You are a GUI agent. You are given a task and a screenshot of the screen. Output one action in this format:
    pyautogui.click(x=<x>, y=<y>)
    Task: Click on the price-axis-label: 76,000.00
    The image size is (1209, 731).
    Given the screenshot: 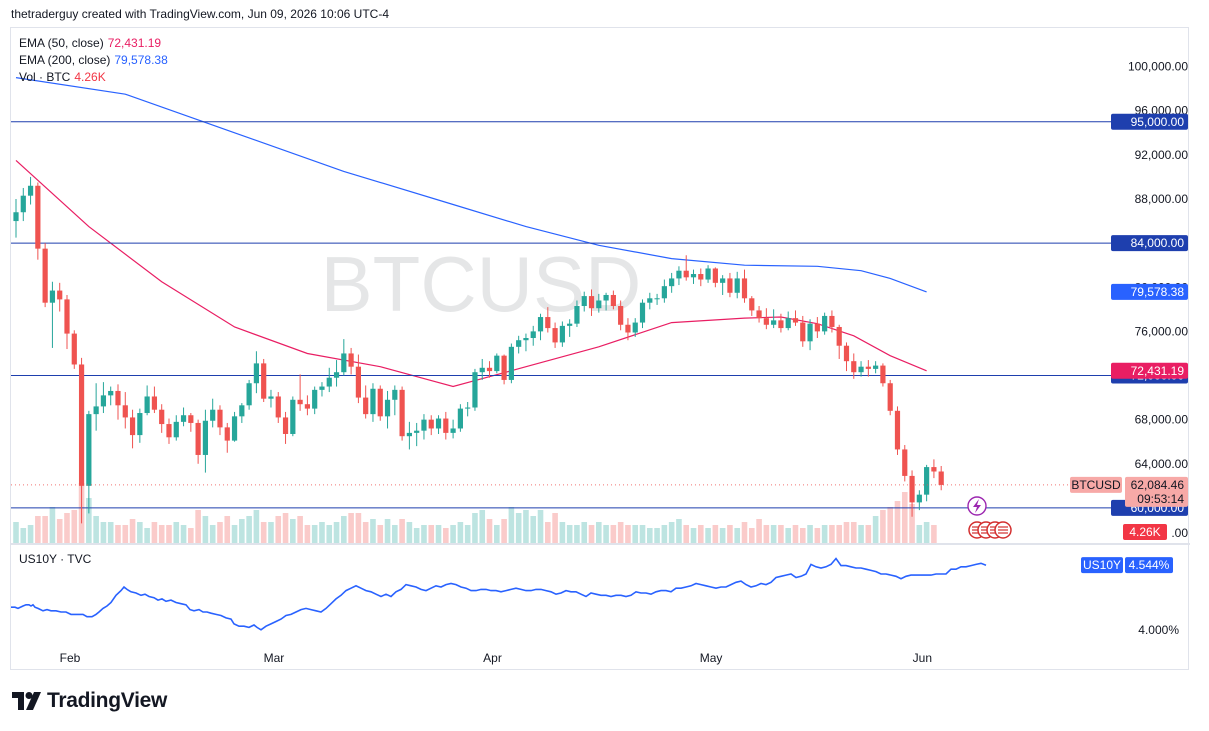 What is the action you would take?
    pyautogui.click(x=1162, y=331)
    